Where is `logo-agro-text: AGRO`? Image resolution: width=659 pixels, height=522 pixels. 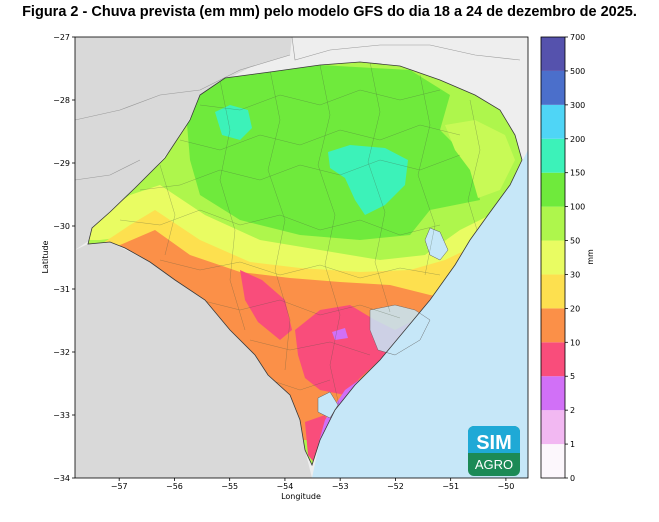
logo-agro-text: AGRO is located at coordinates (494, 464).